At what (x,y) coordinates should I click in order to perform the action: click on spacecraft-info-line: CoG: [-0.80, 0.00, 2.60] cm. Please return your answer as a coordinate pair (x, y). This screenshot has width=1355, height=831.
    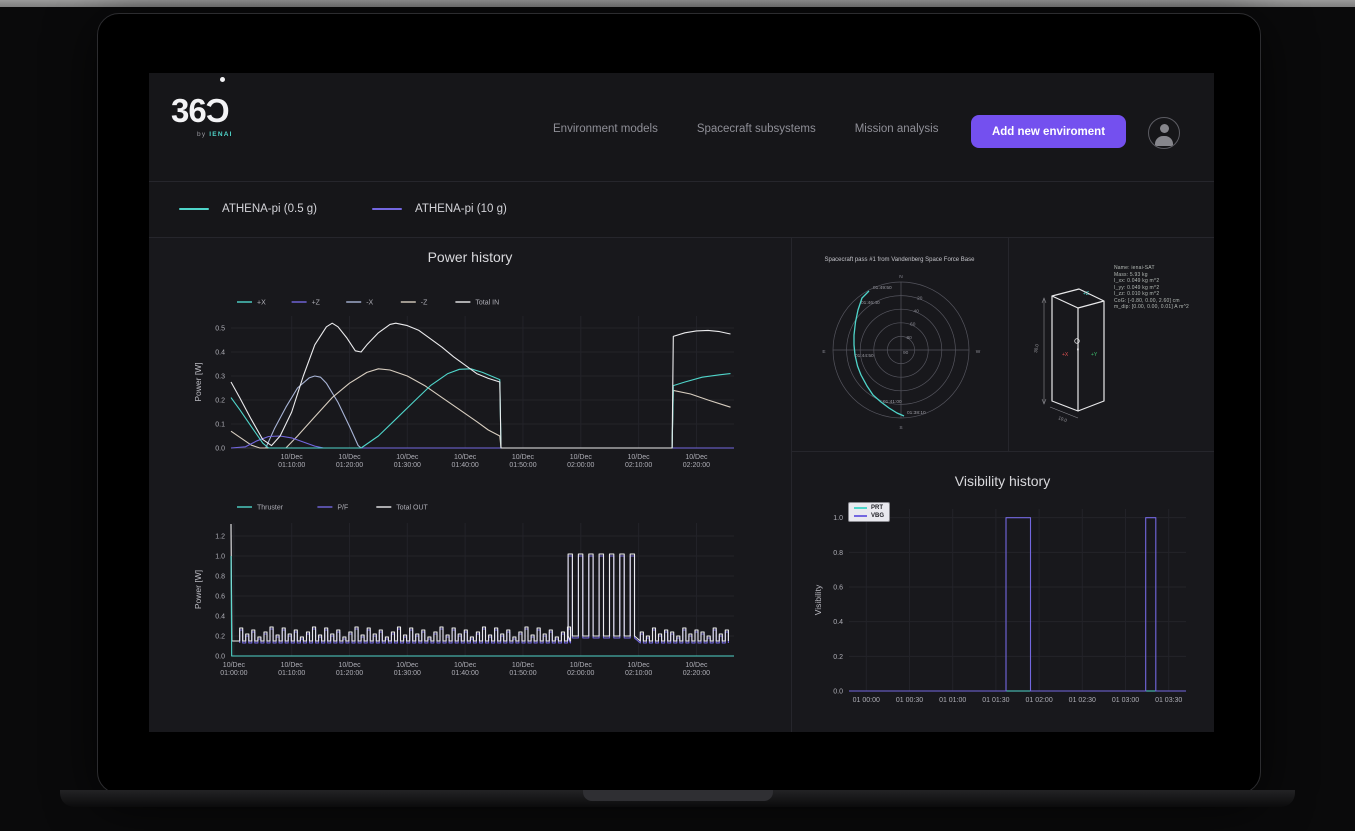
    Looking at the image, I should click on (1147, 300).